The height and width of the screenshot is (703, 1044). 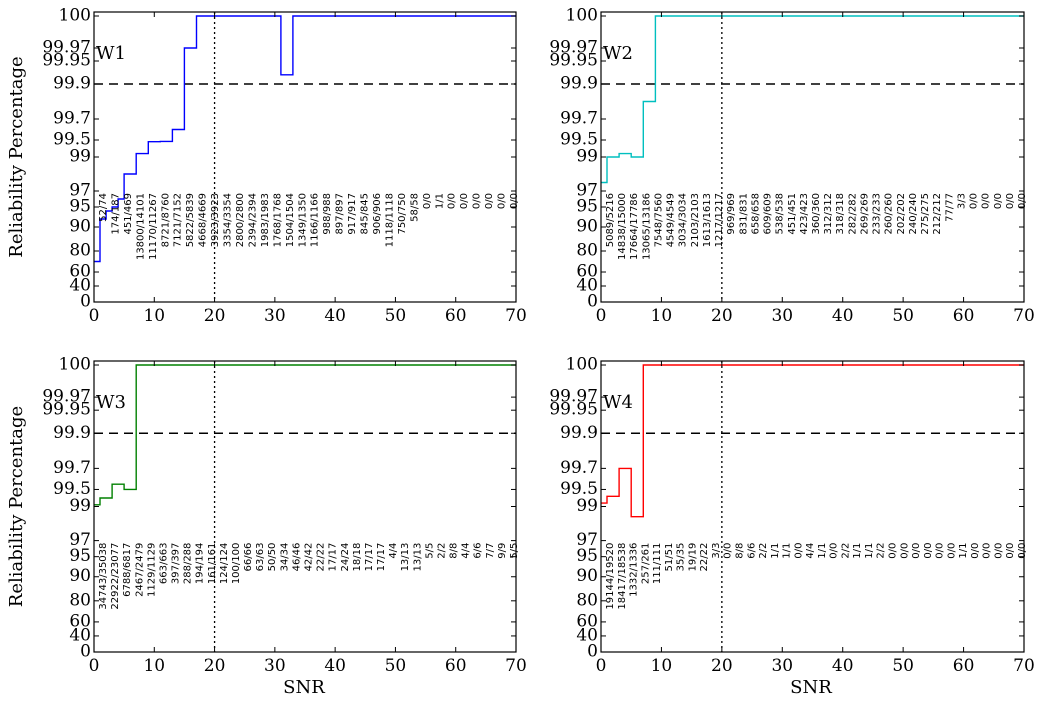 What do you see at coordinates (364, 214) in the screenshot?
I see `count-label: 845/845` at bounding box center [364, 214].